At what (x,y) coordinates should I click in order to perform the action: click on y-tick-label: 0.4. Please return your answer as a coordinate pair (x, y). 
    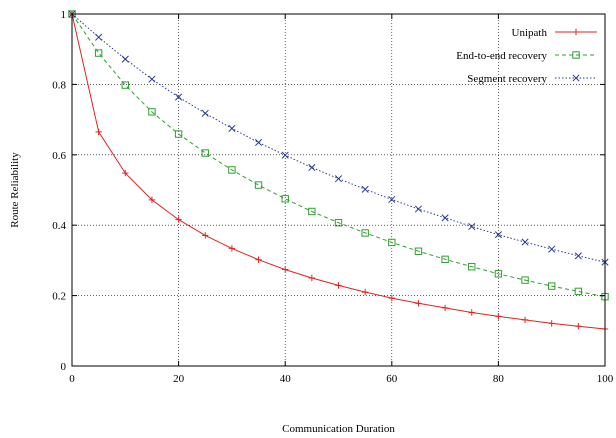
    Looking at the image, I should click on (59, 226).